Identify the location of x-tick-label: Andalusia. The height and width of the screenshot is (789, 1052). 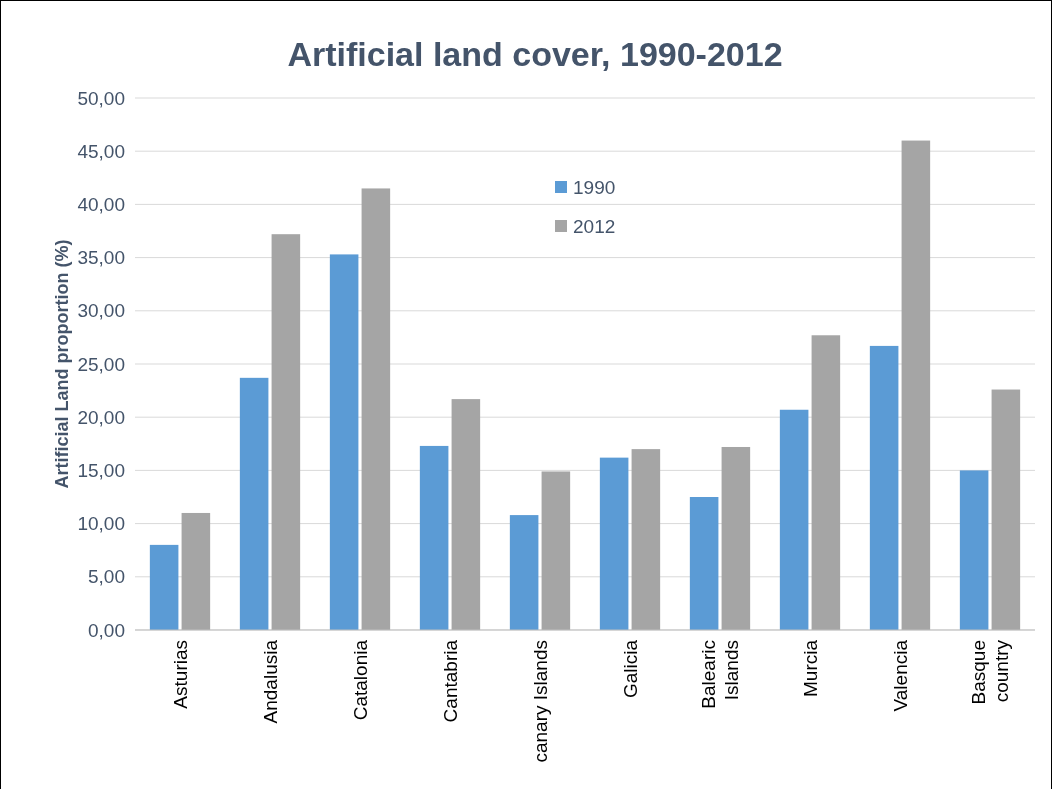
(270, 681).